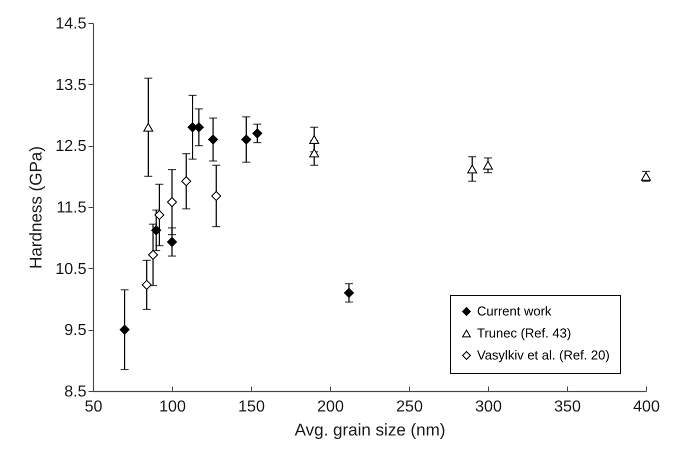  Describe the element at coordinates (71, 24) in the screenshot. I see `y-tick-label: 14.5` at that location.